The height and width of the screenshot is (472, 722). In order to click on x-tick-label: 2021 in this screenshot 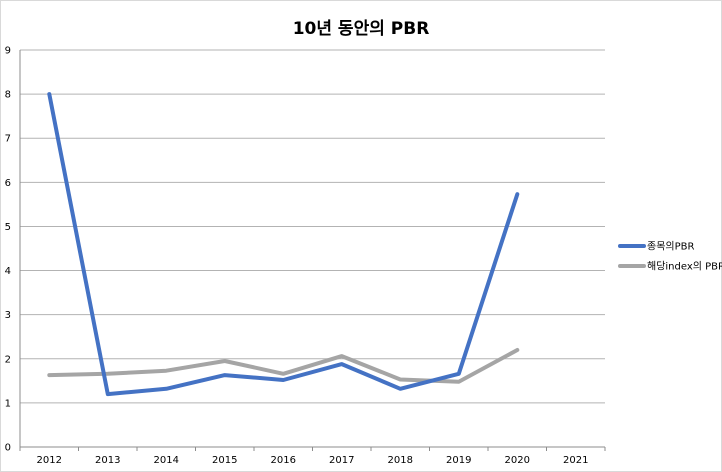, I will do `click(575, 460)`.